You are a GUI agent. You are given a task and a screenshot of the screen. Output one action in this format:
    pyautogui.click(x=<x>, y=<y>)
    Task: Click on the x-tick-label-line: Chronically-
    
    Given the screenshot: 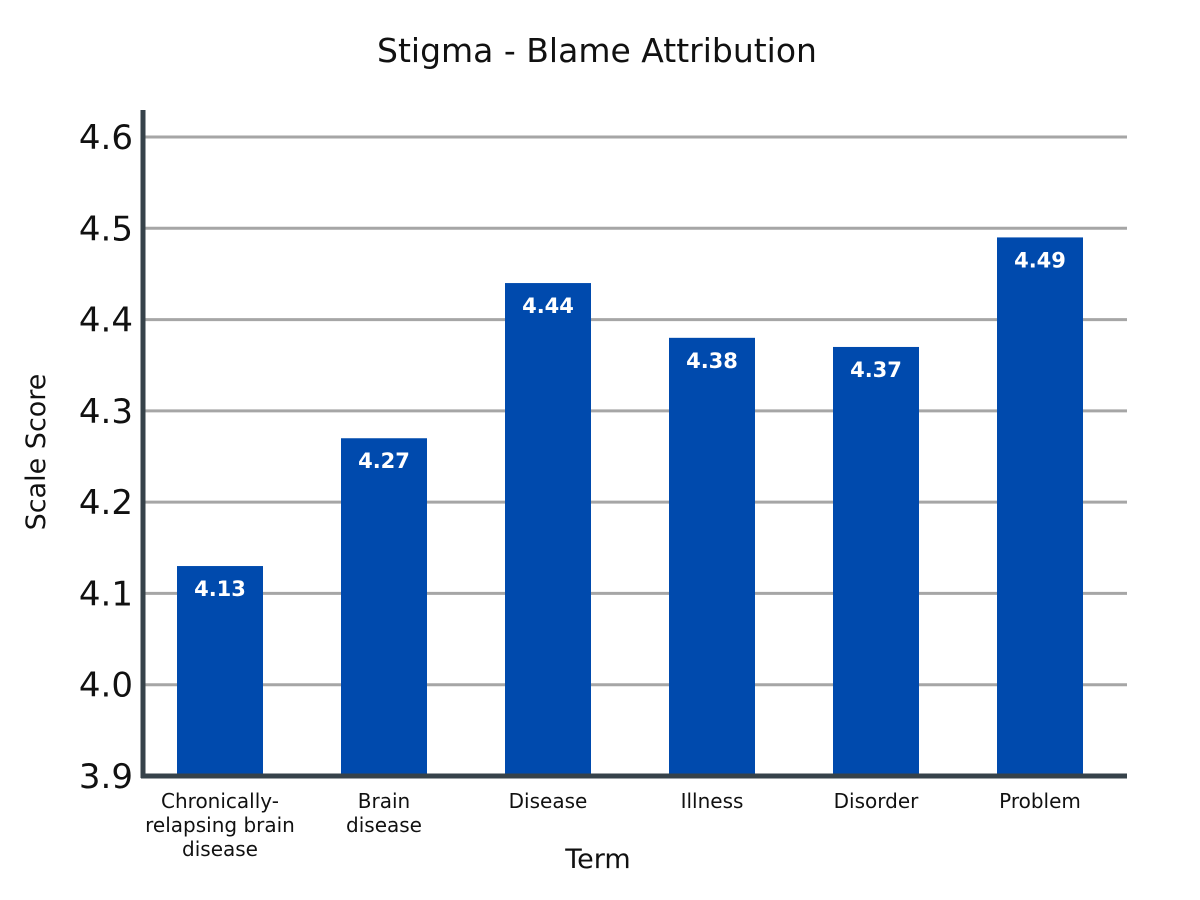 What is the action you would take?
    pyautogui.click(x=220, y=801)
    